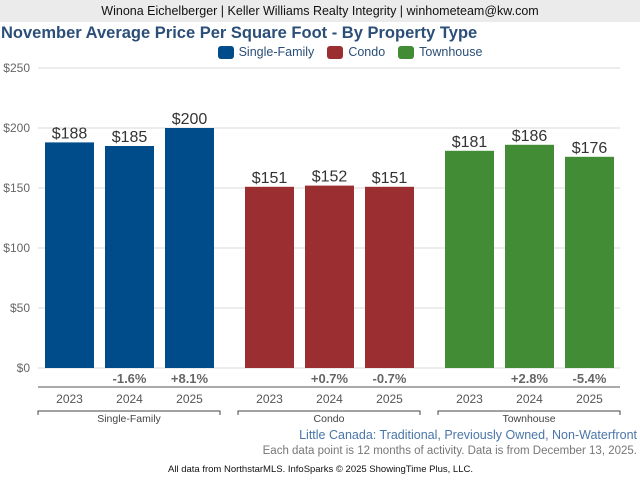  What do you see at coordinates (70, 133) in the screenshot?
I see `bar-value-label: $188` at bounding box center [70, 133].